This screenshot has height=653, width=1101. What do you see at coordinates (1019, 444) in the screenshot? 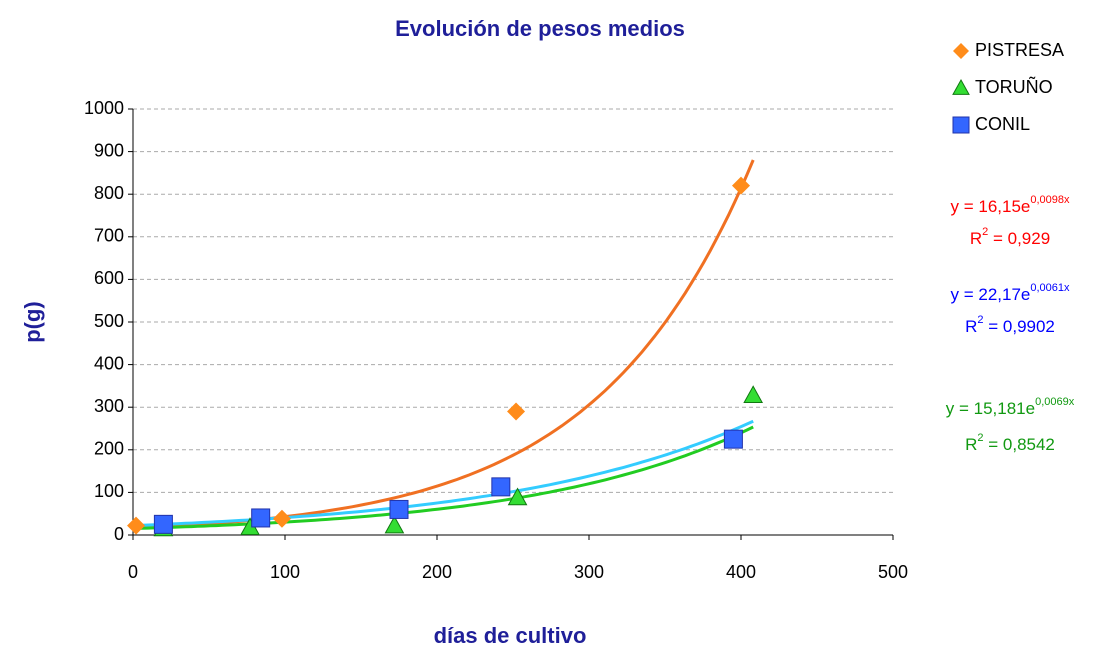
I see `r2-value: = 0,8542` at bounding box center [1019, 444].